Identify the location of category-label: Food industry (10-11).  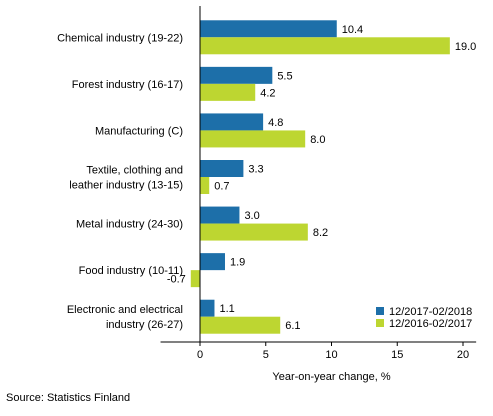
(131, 271).